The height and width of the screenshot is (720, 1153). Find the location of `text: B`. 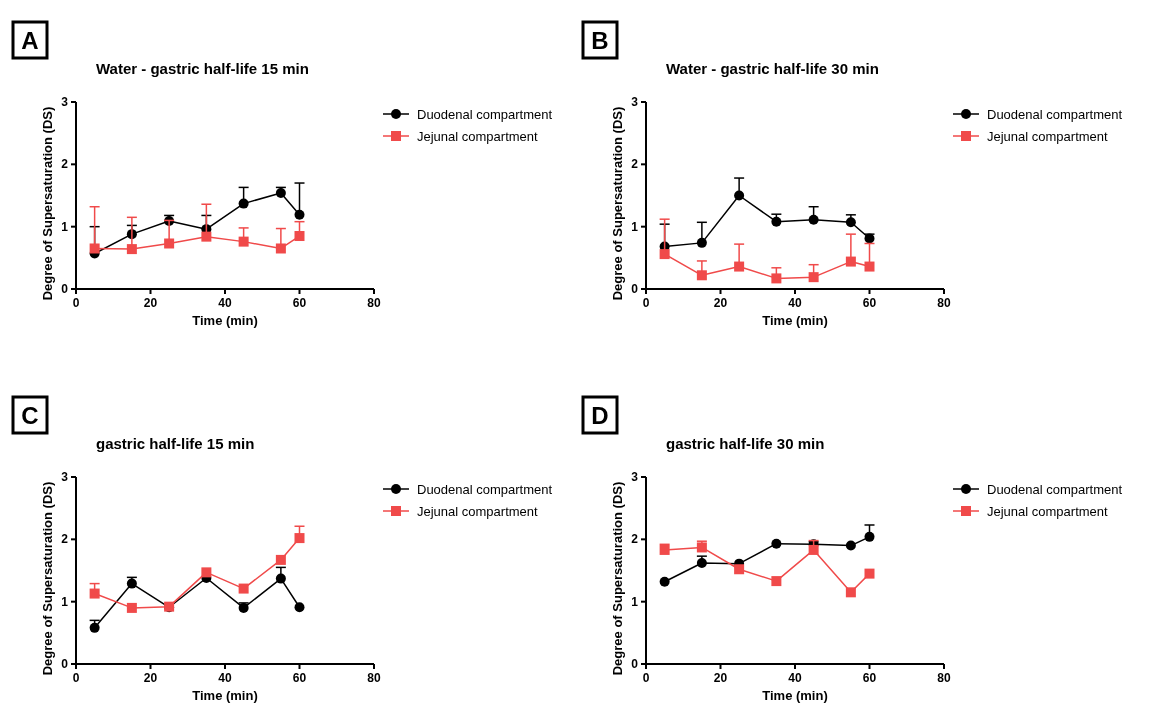

text: B is located at coordinates (600, 40).